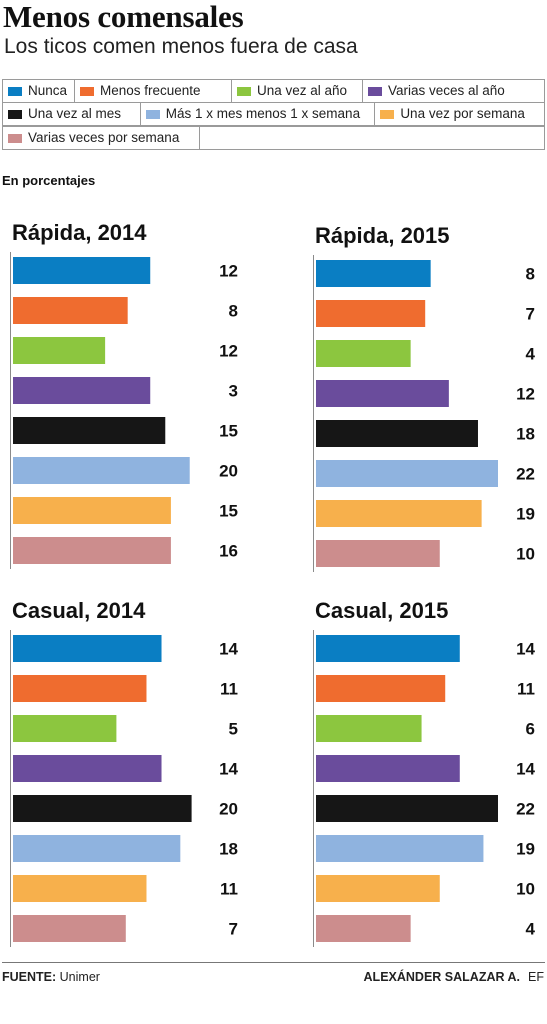 Image resolution: width=547 pixels, height=1024 pixels. Describe the element at coordinates (442, 977) in the screenshot. I see `author-credit: ALEXÁNDER SALAZAR A.` at that location.